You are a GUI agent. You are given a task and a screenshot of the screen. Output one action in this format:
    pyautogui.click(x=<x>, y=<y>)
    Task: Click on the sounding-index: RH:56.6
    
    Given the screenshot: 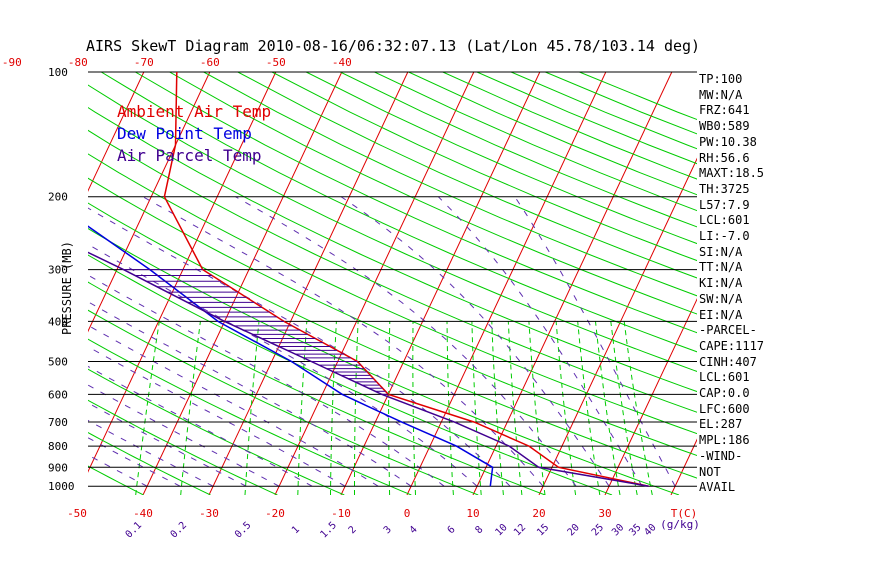 What is the action you would take?
    pyautogui.click(x=731, y=159)
    